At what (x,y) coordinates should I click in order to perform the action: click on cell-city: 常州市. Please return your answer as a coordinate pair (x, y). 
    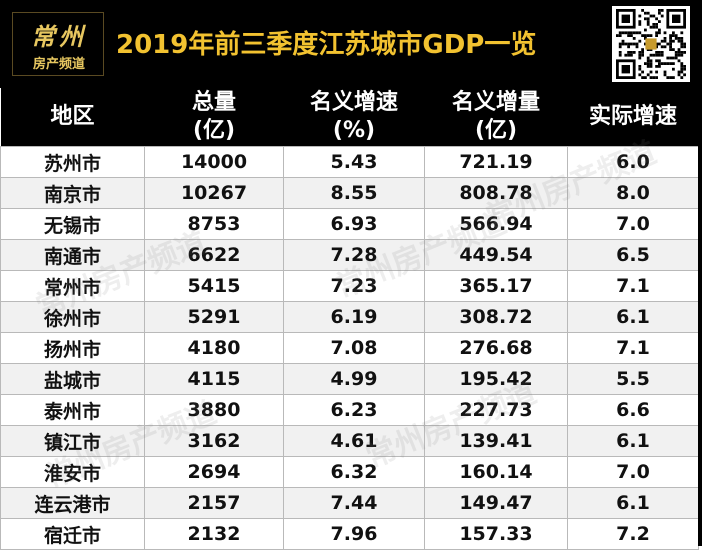
    Looking at the image, I should click on (72, 286).